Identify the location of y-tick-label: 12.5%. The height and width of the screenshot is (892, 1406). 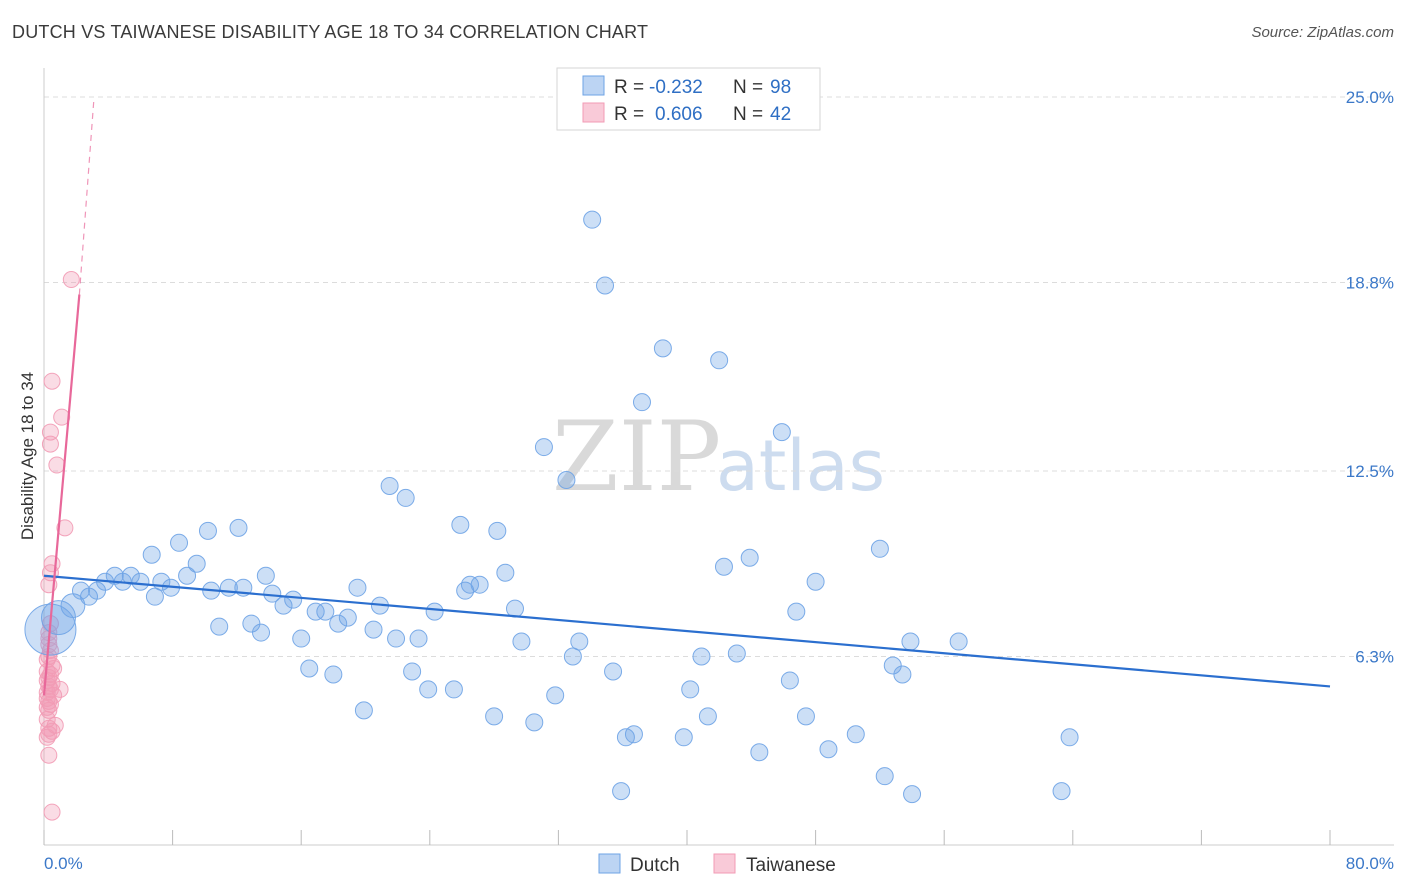
(1370, 471).